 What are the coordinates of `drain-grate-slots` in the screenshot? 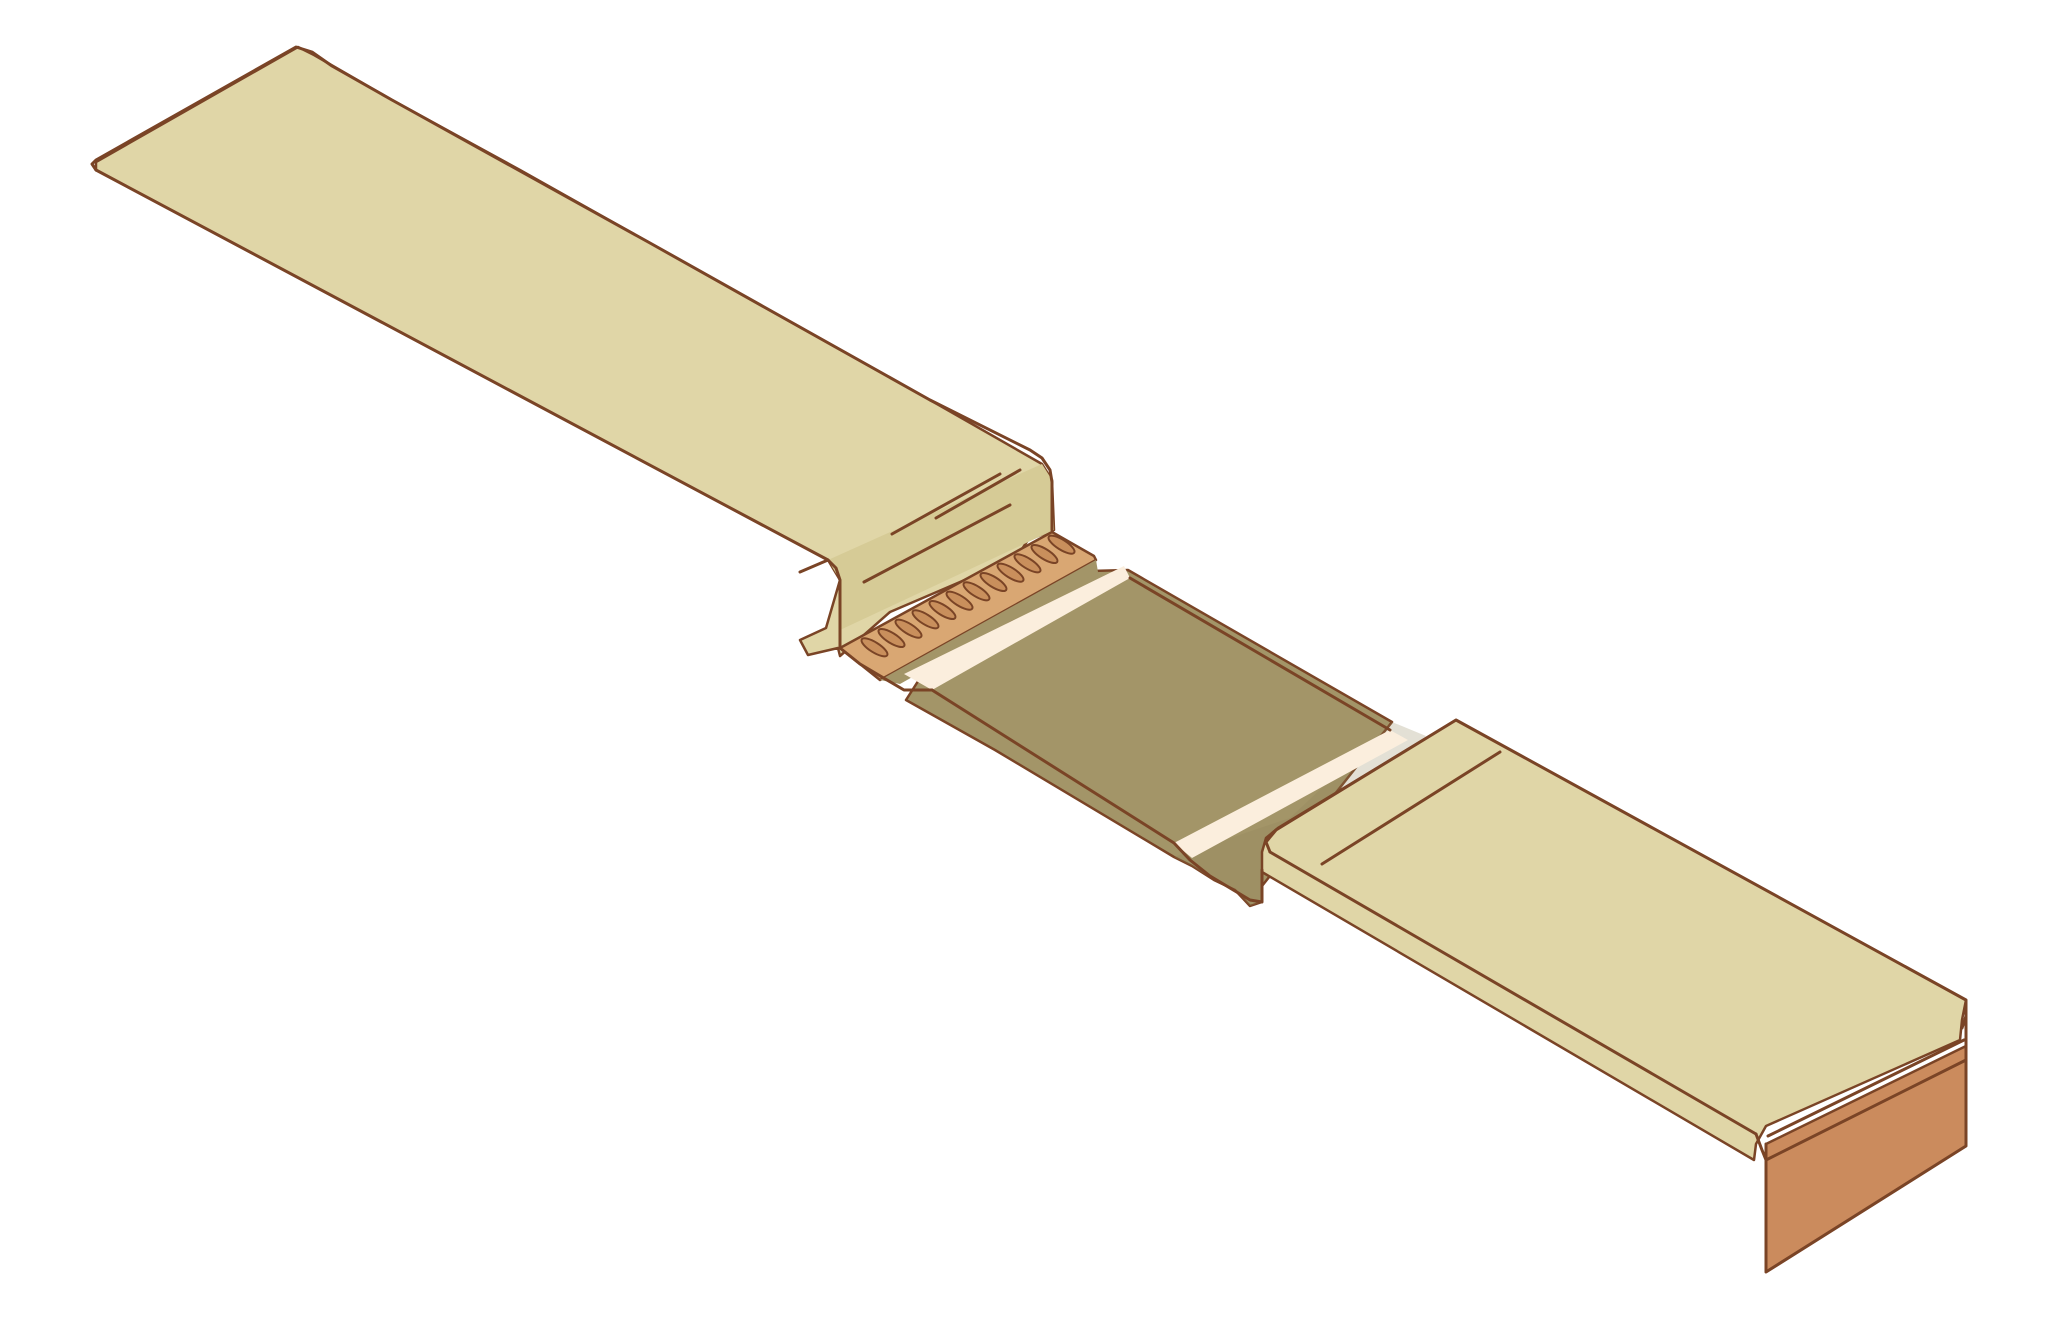 It's located at (968, 596).